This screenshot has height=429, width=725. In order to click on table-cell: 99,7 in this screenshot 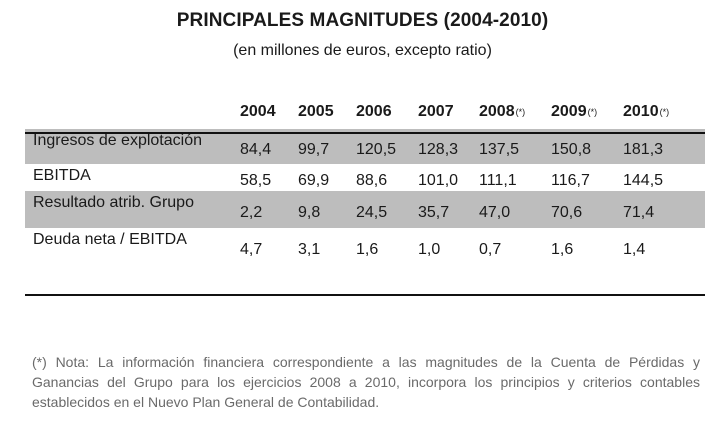, I will do `click(314, 149)`.